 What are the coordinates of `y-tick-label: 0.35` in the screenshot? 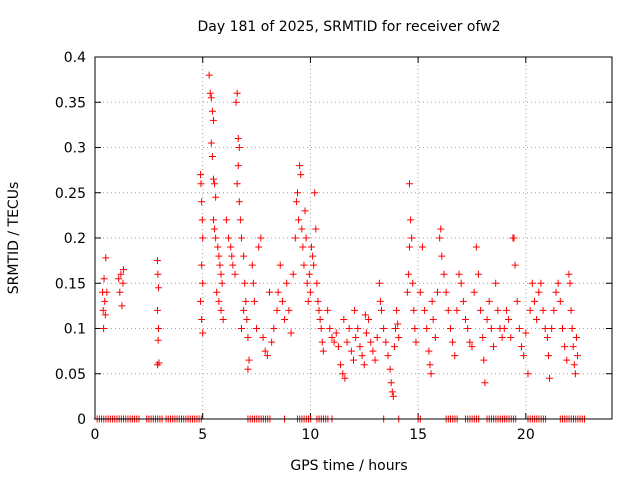 It's located at (70, 103).